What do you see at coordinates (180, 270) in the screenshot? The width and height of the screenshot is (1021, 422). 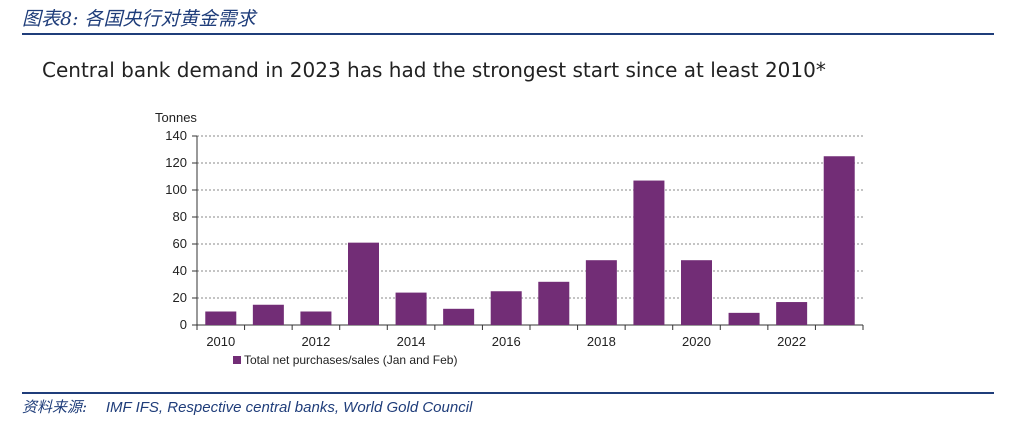 I see `y-tick-label: 40` at bounding box center [180, 270].